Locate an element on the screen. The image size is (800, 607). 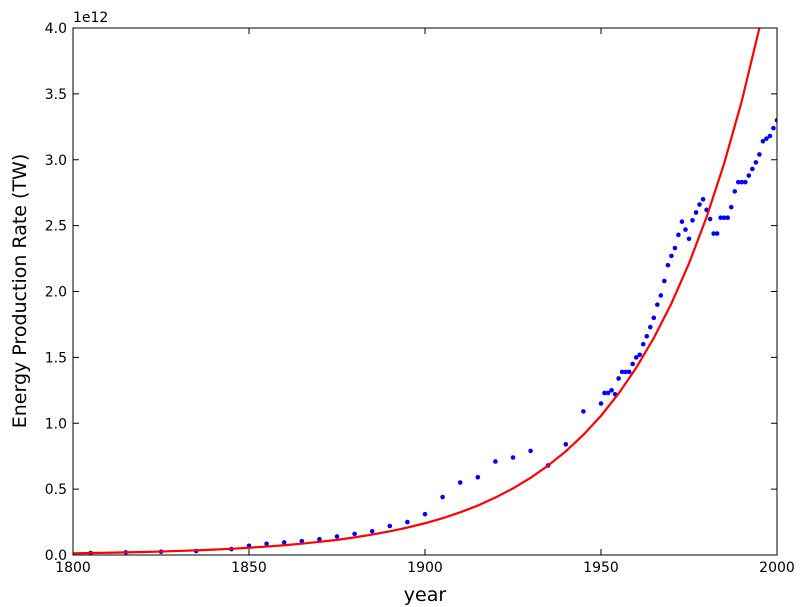
x-tick-label: 1900 is located at coordinates (425, 568).